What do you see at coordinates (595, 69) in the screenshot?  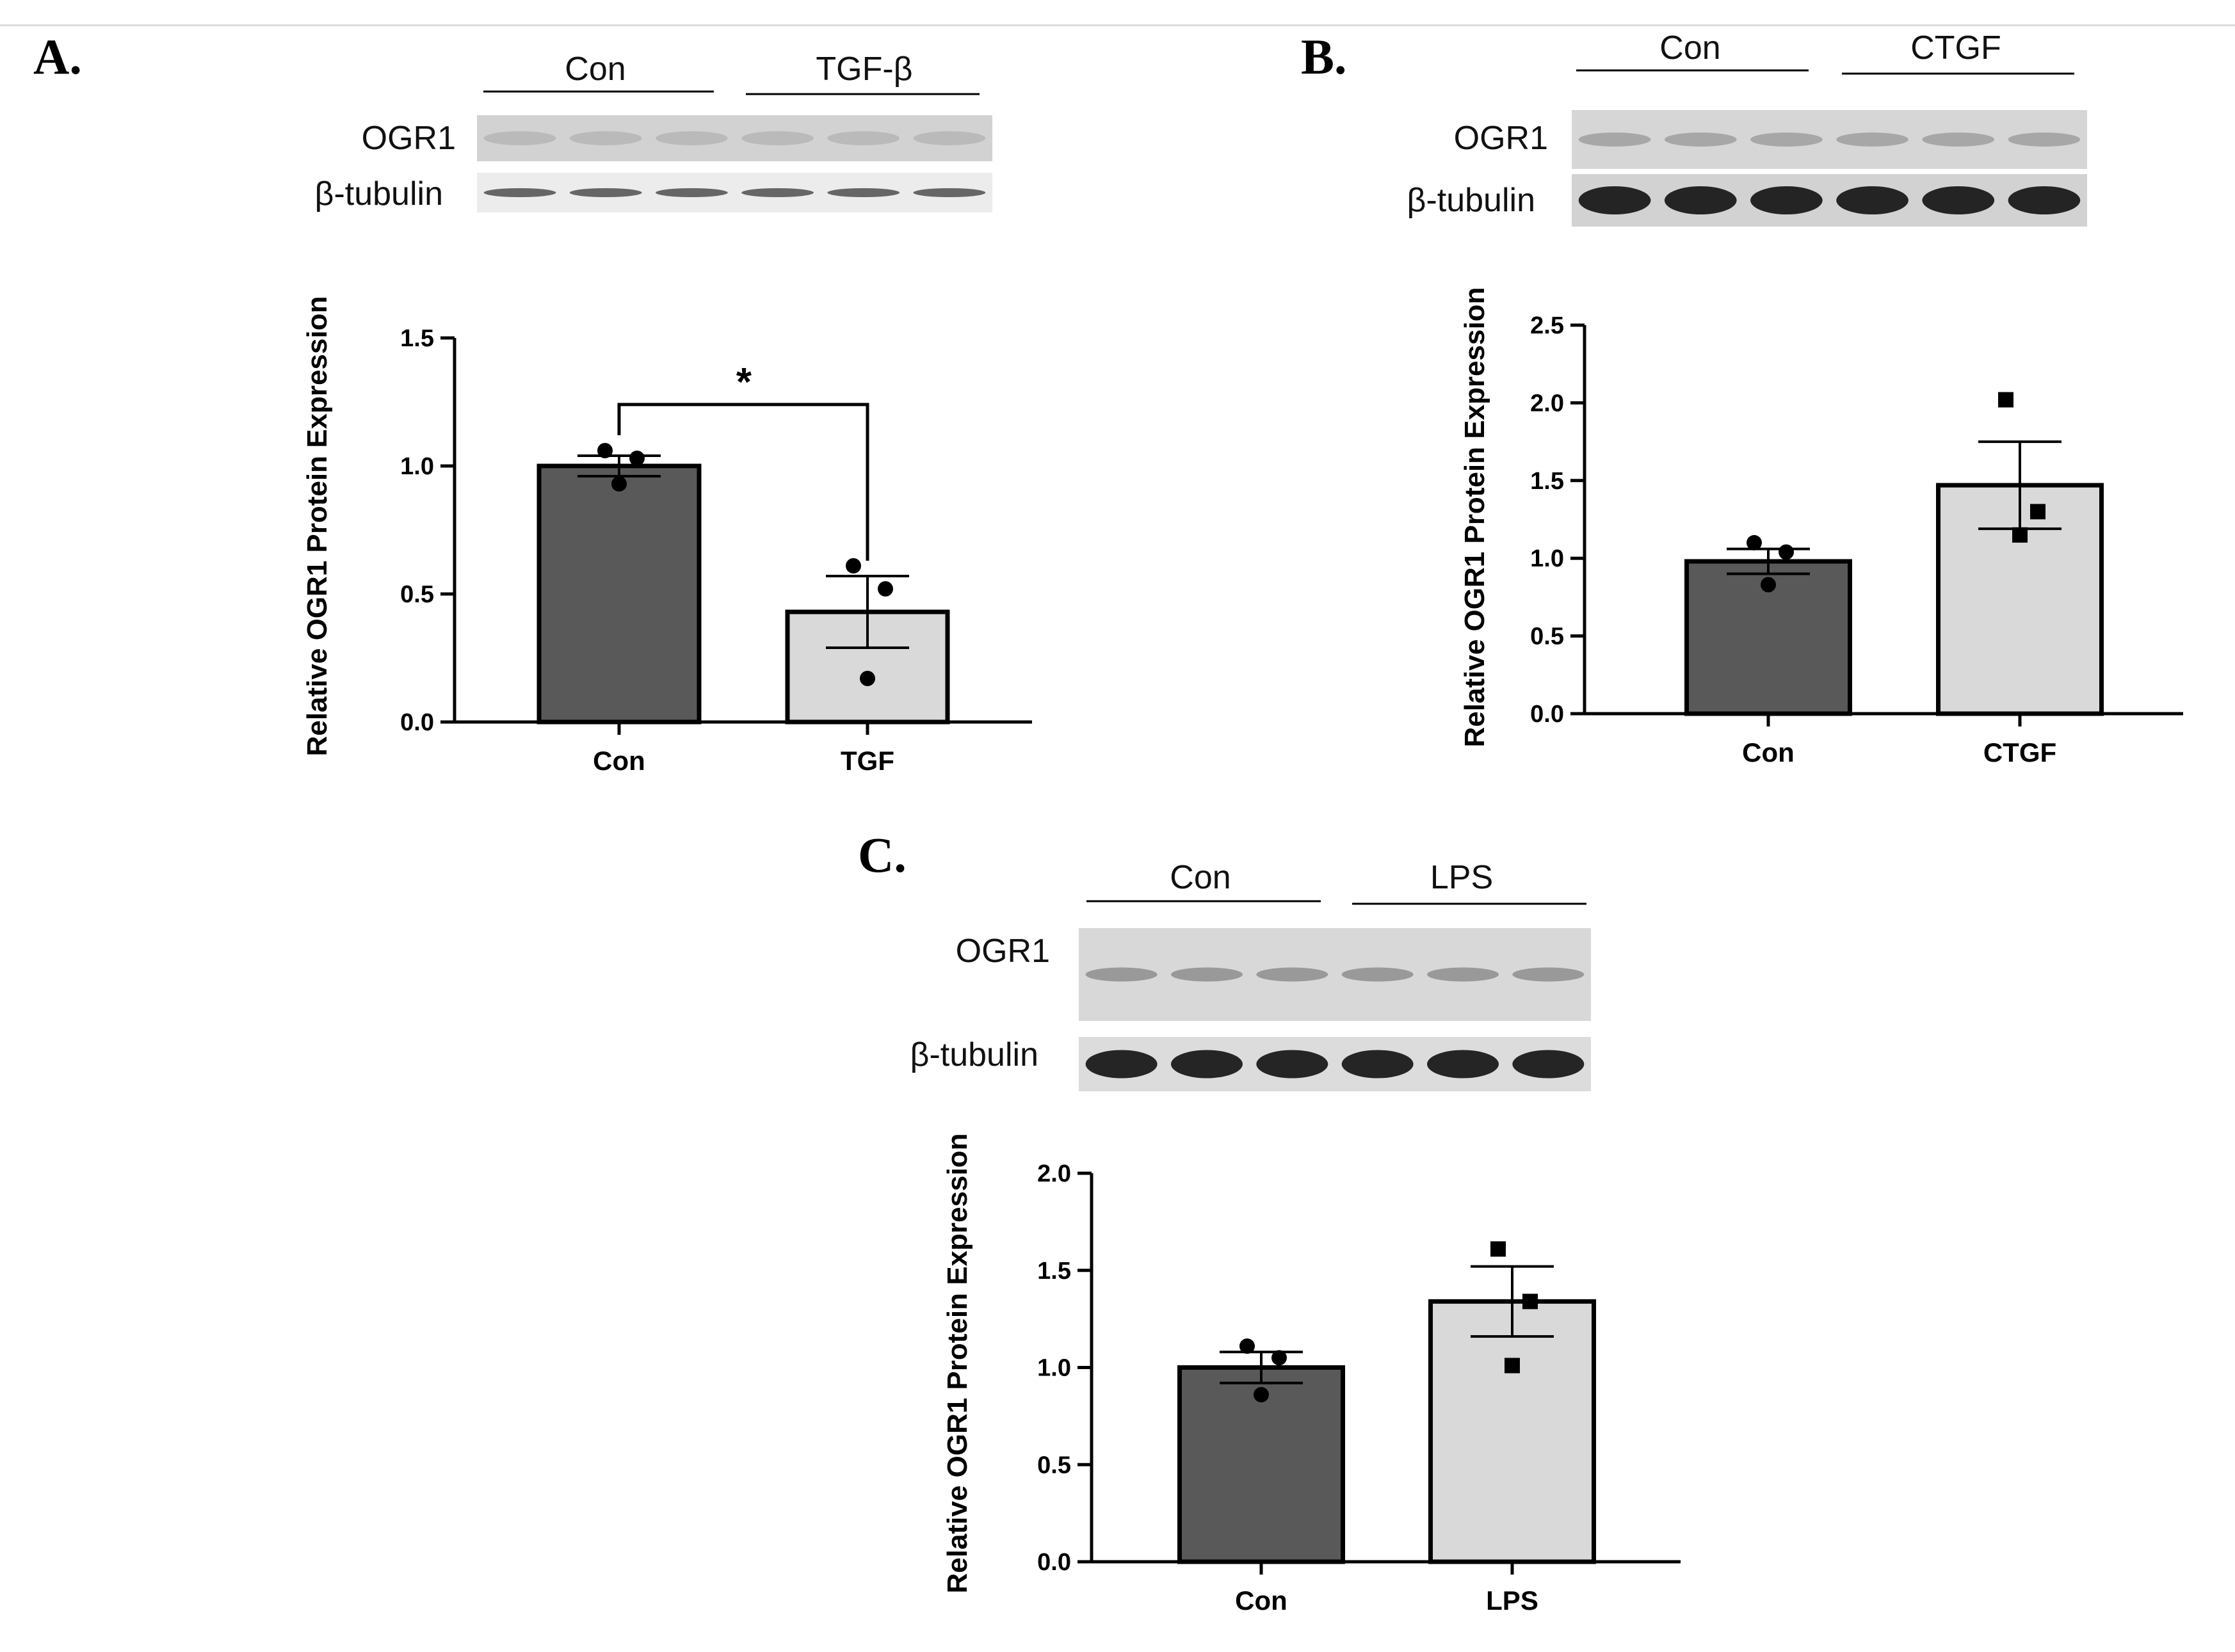 I see `panel-a-group-label-1: Con` at bounding box center [595, 69].